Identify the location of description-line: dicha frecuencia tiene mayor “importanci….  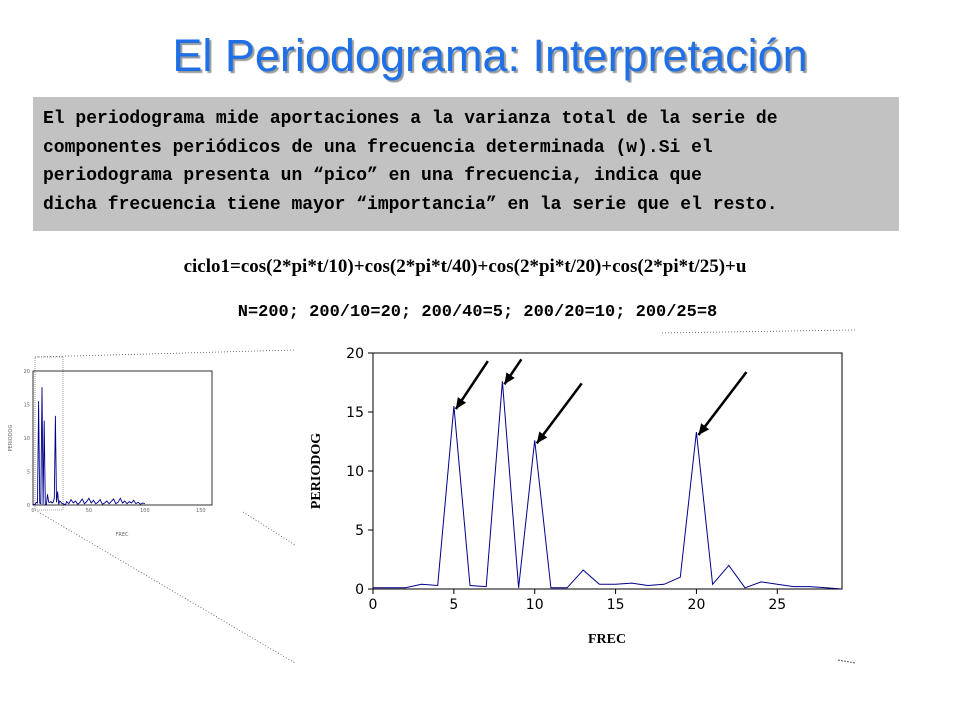
(410, 204).